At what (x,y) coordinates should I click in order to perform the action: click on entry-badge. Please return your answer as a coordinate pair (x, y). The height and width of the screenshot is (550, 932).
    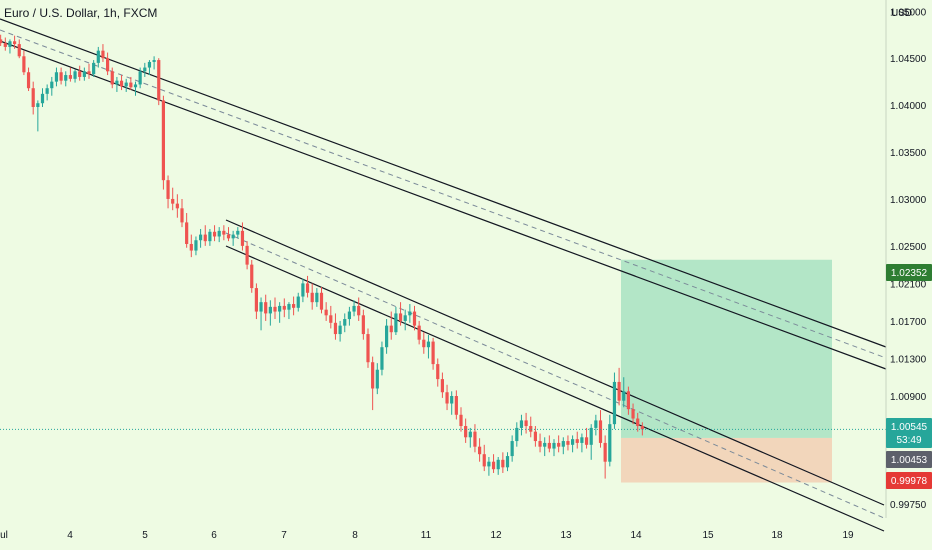
    Looking at the image, I should click on (909, 459).